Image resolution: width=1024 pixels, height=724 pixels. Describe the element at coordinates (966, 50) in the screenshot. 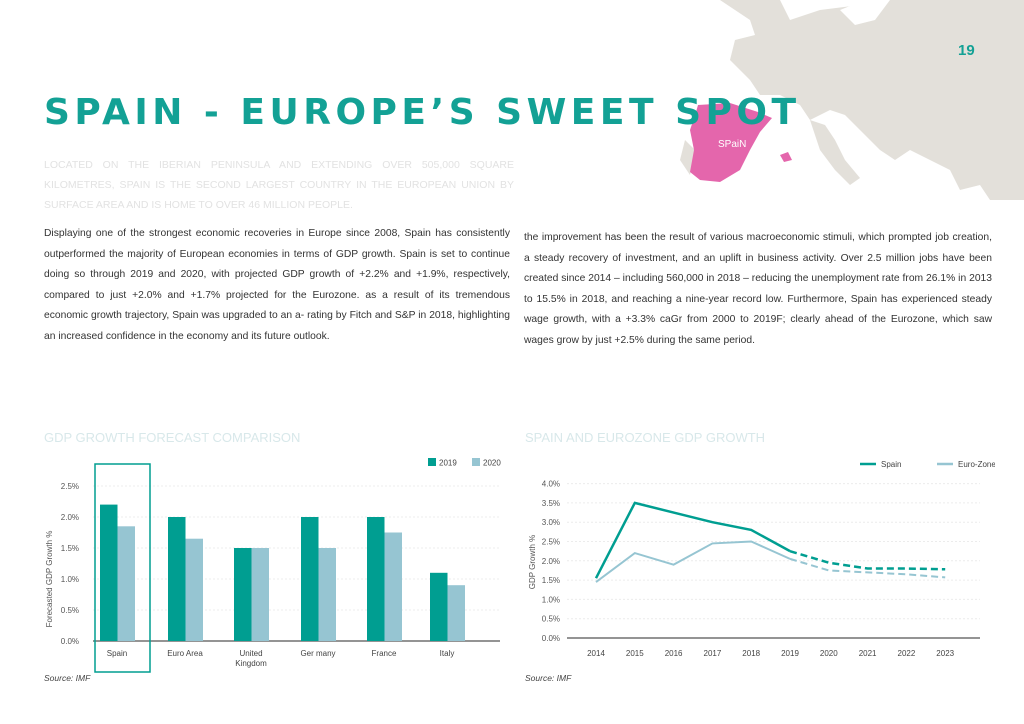

I see `page-number: 19` at that location.